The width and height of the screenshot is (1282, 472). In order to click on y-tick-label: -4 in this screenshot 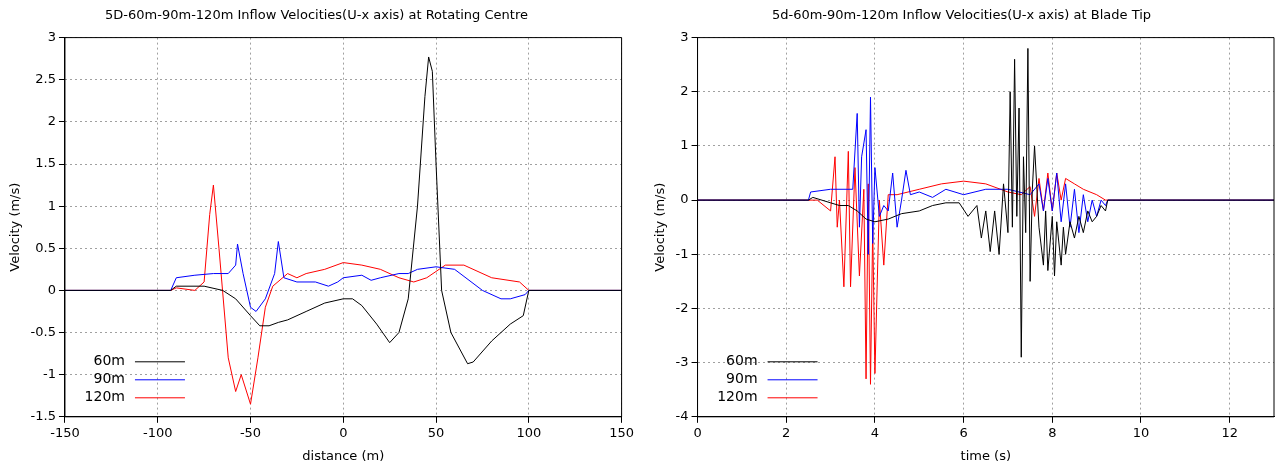, I will do `click(682, 416)`.